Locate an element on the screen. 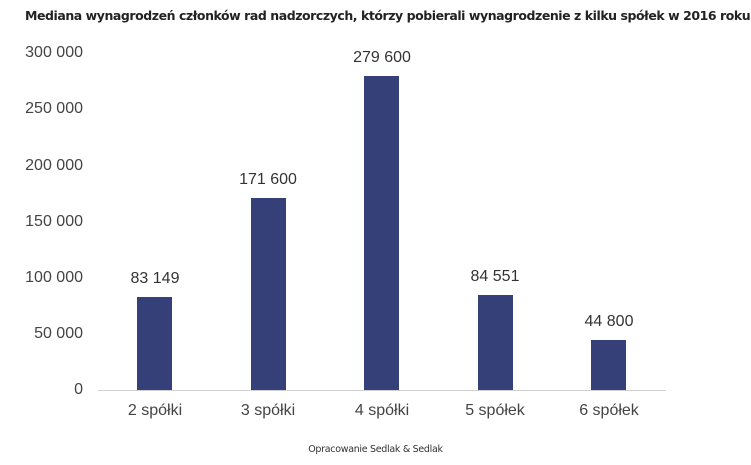  bar-3-spolki is located at coordinates (268, 294).